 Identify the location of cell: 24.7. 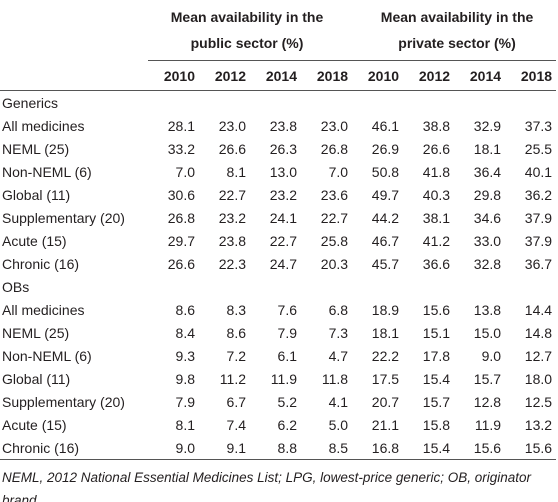
(283, 263).